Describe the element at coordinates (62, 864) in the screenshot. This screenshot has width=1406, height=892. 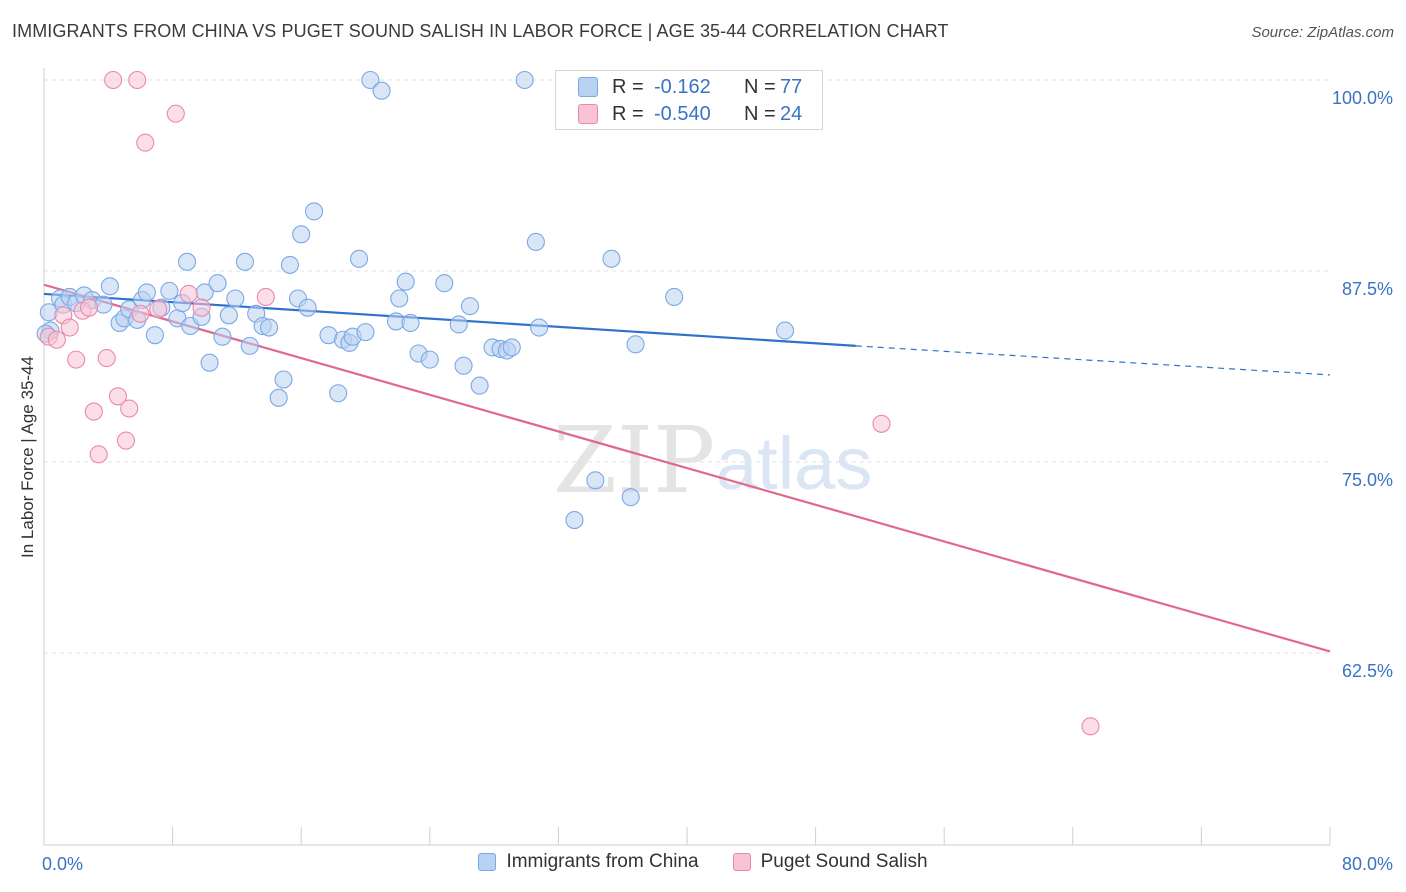
I see `x-tick-label-min: 0.0%` at that location.